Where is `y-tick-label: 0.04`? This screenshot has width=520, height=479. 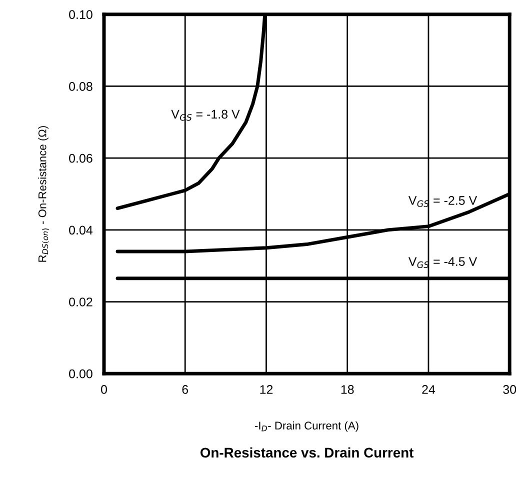
y-tick-label: 0.04 is located at coordinates (81, 230).